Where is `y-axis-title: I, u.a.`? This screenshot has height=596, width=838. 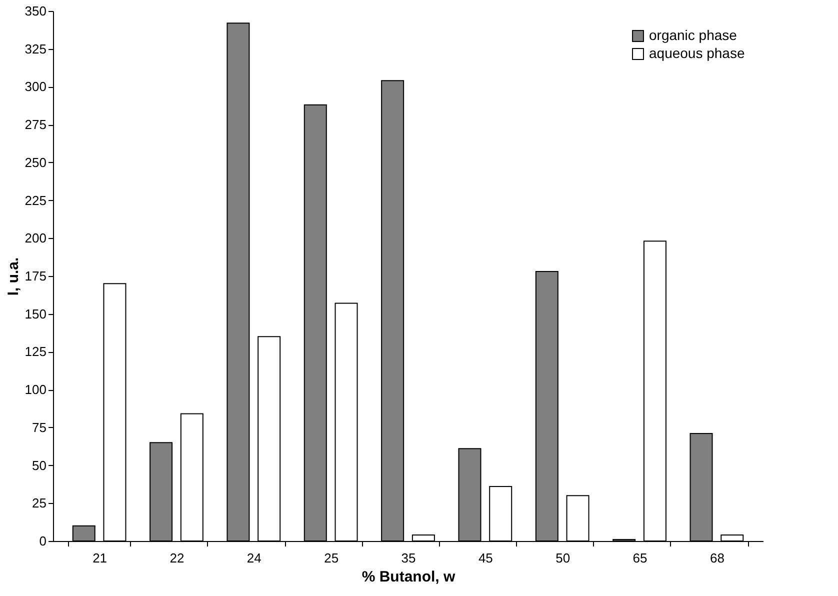
y-axis-title: I, u.a. is located at coordinates (13, 276).